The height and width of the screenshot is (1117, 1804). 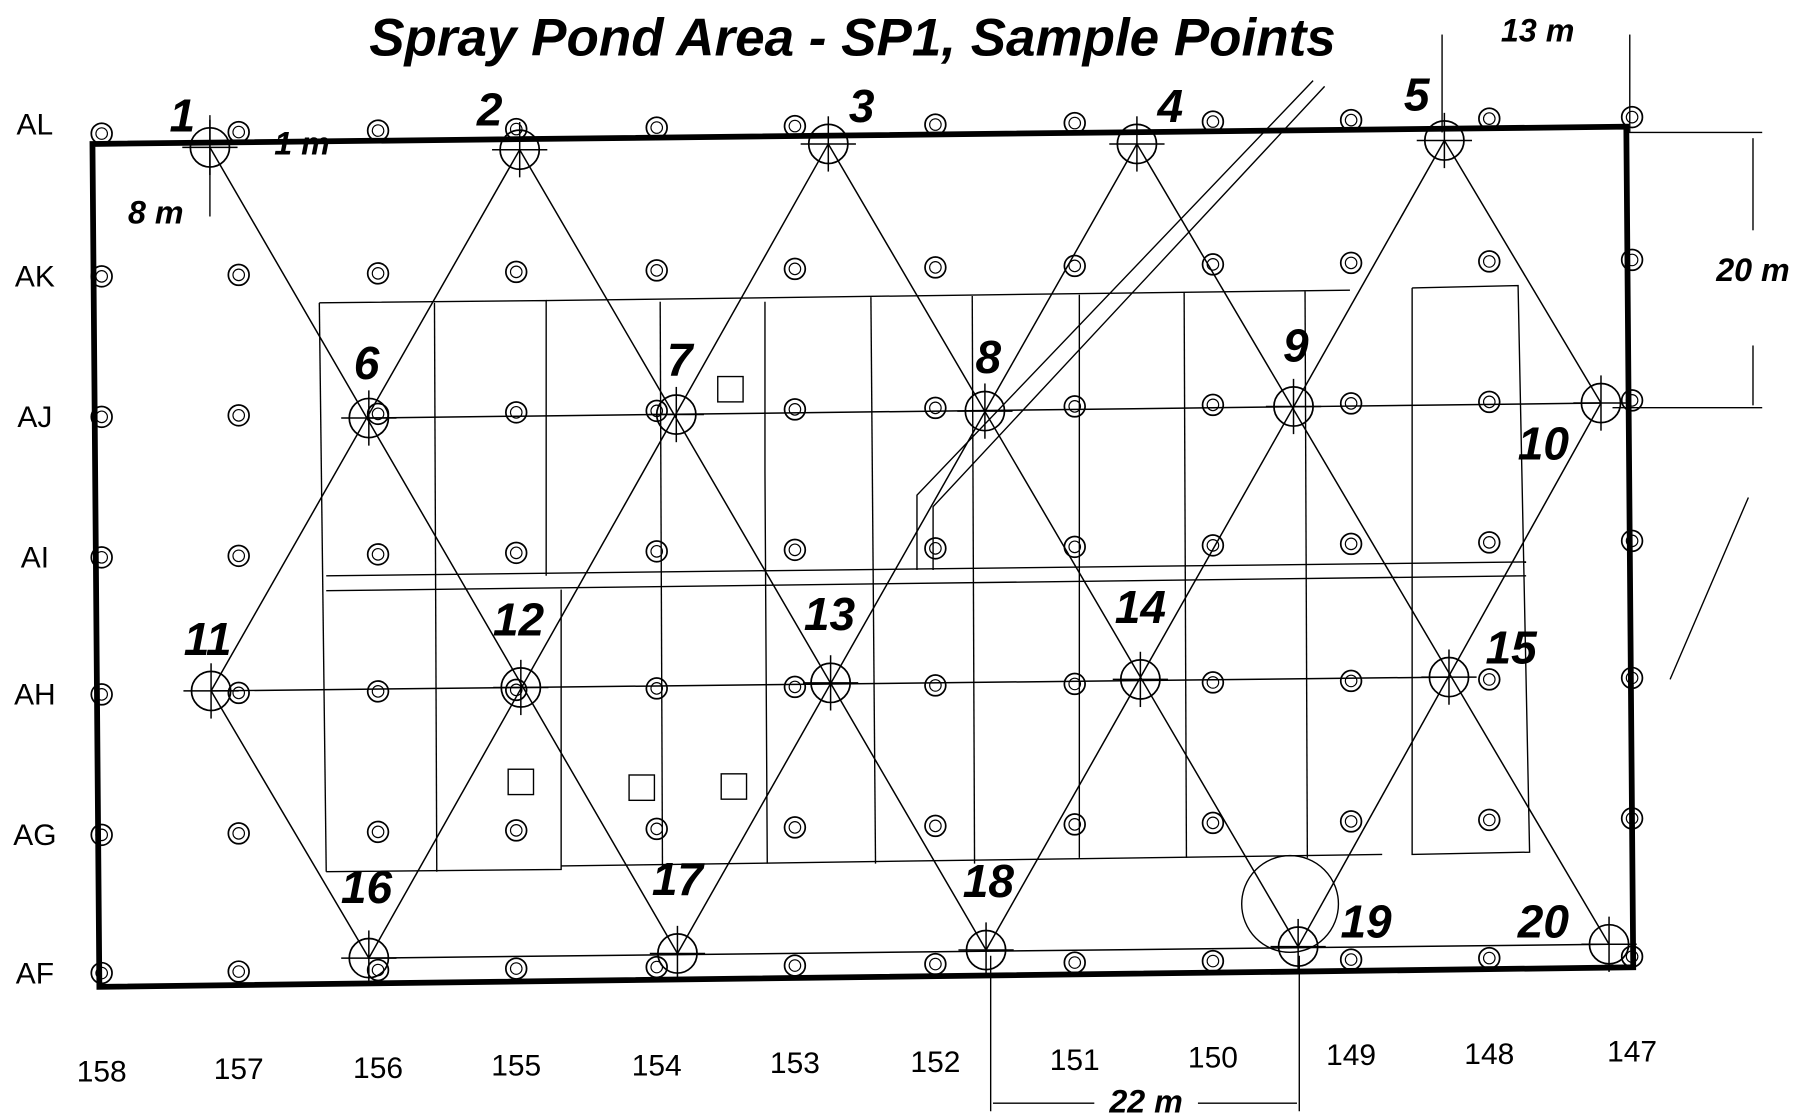 What do you see at coordinates (35, 695) in the screenshot?
I see `row-label: AH` at bounding box center [35, 695].